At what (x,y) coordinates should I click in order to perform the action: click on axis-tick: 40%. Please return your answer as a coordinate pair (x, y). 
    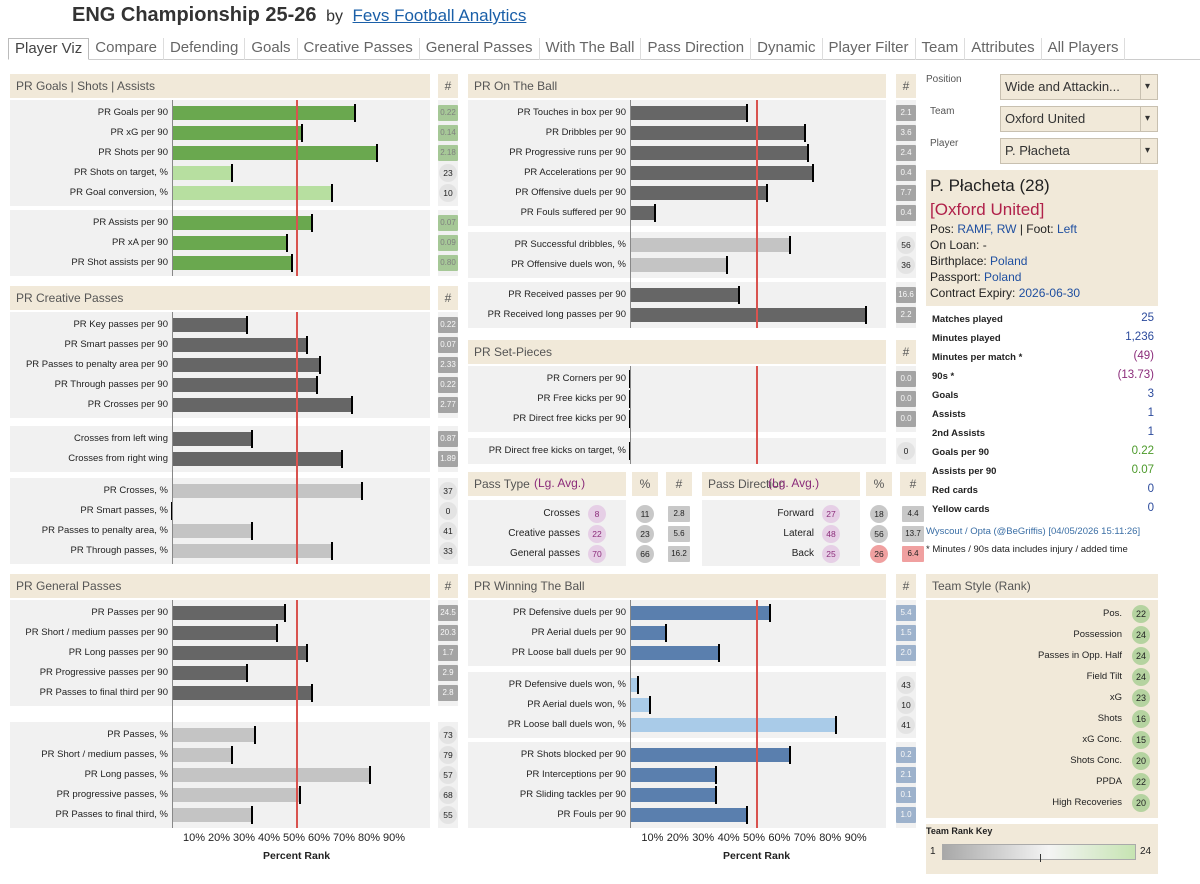
    Looking at the image, I should click on (728, 838).